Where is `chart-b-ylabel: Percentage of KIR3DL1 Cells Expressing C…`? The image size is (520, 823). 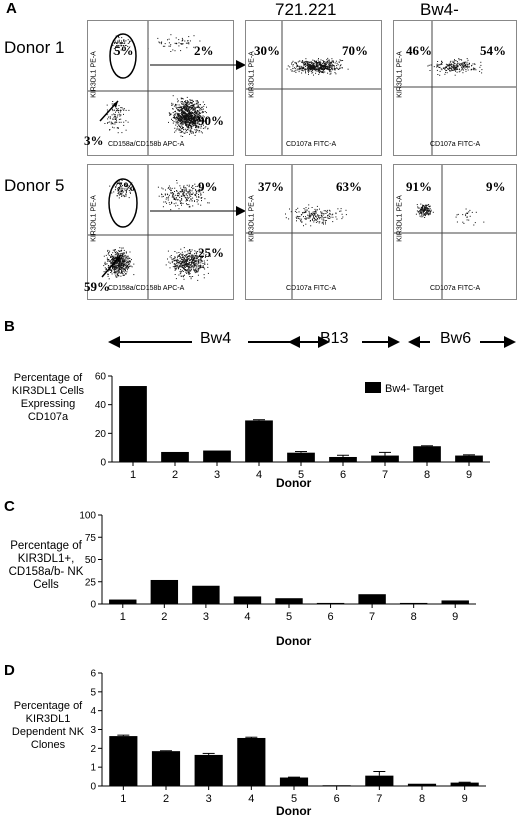 chart-b-ylabel: Percentage of KIR3DL1 Cells Expressing C… is located at coordinates (48, 397).